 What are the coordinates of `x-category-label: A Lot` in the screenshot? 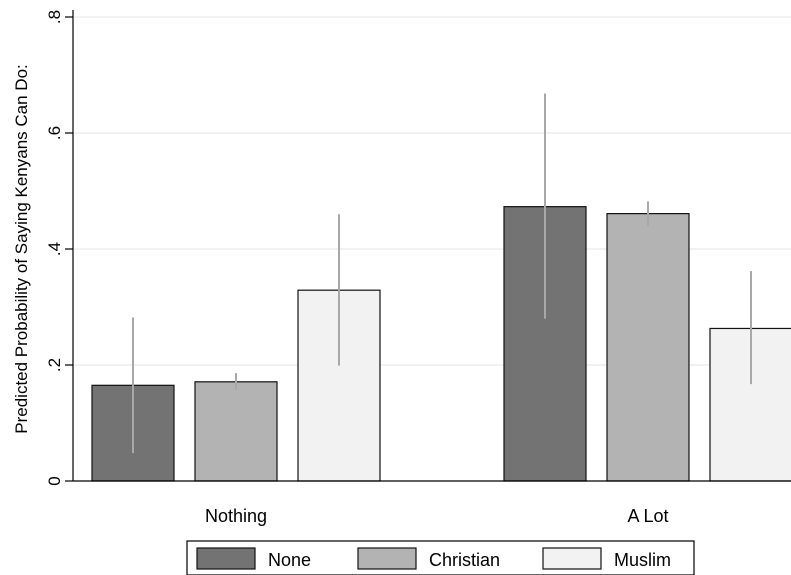 It's located at (647, 516).